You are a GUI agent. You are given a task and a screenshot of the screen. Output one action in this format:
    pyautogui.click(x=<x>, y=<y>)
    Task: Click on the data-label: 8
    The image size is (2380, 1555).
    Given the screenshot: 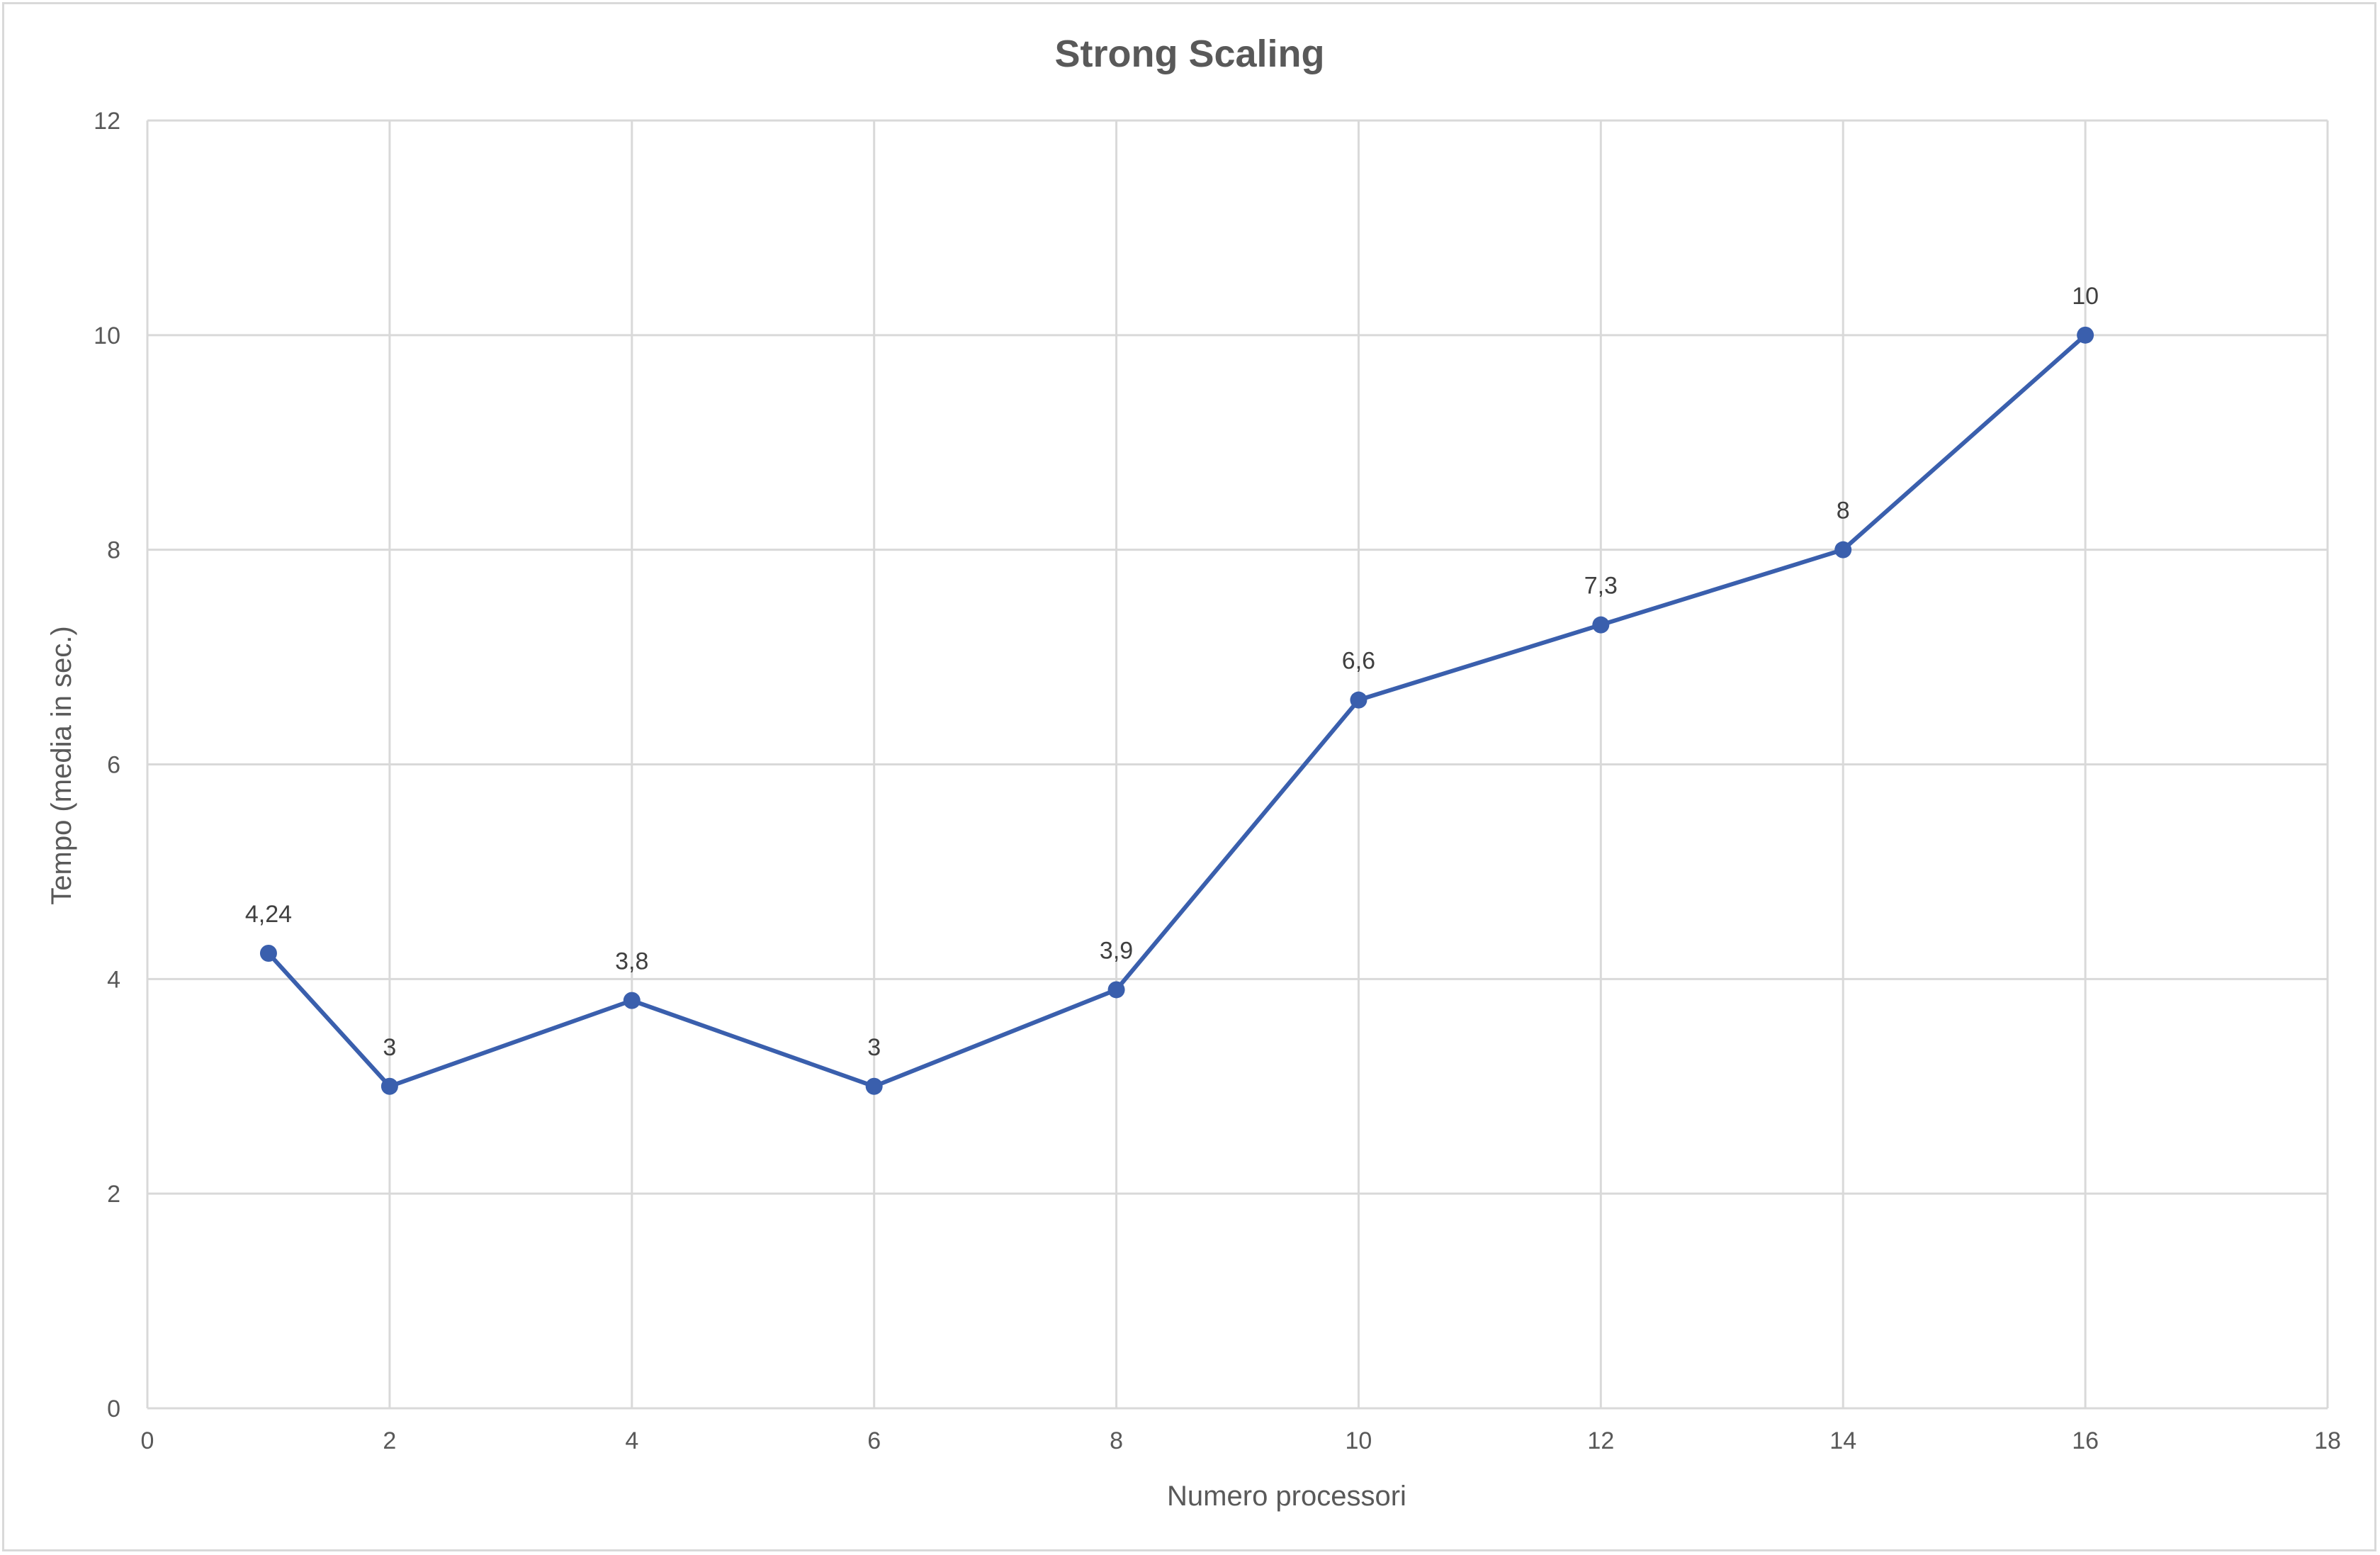 What is the action you would take?
    pyautogui.click(x=1844, y=511)
    